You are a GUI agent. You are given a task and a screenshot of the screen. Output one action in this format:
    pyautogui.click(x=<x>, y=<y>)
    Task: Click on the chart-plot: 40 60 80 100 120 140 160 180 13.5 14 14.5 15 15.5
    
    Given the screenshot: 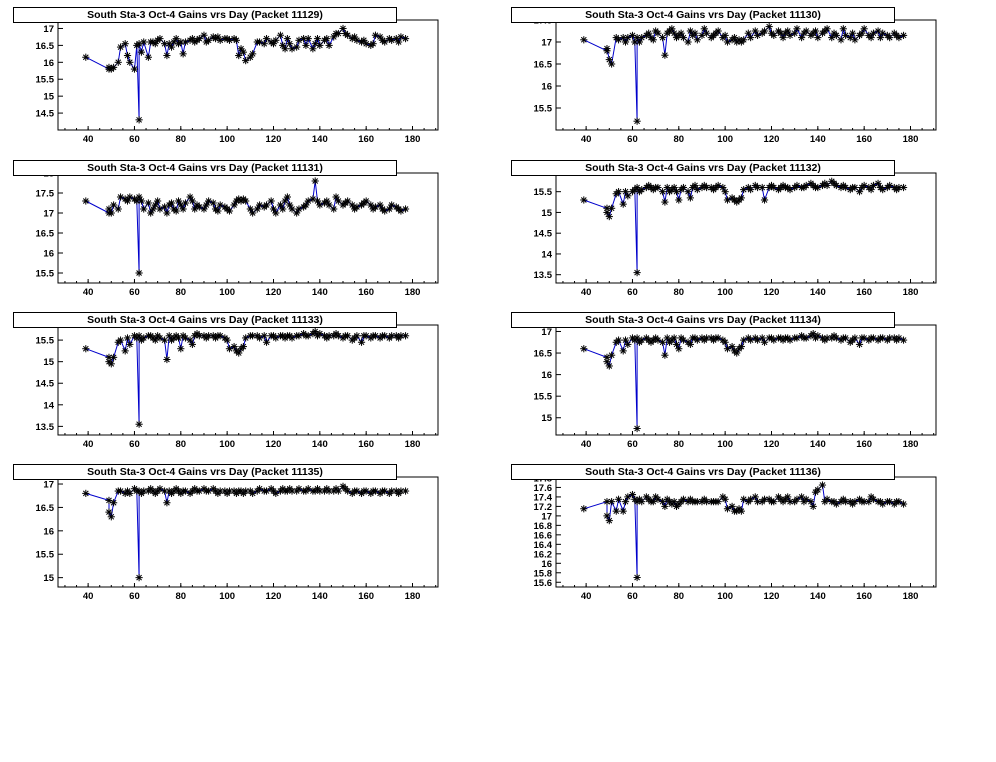 What is the action you would take?
    pyautogui.click(x=735, y=235)
    